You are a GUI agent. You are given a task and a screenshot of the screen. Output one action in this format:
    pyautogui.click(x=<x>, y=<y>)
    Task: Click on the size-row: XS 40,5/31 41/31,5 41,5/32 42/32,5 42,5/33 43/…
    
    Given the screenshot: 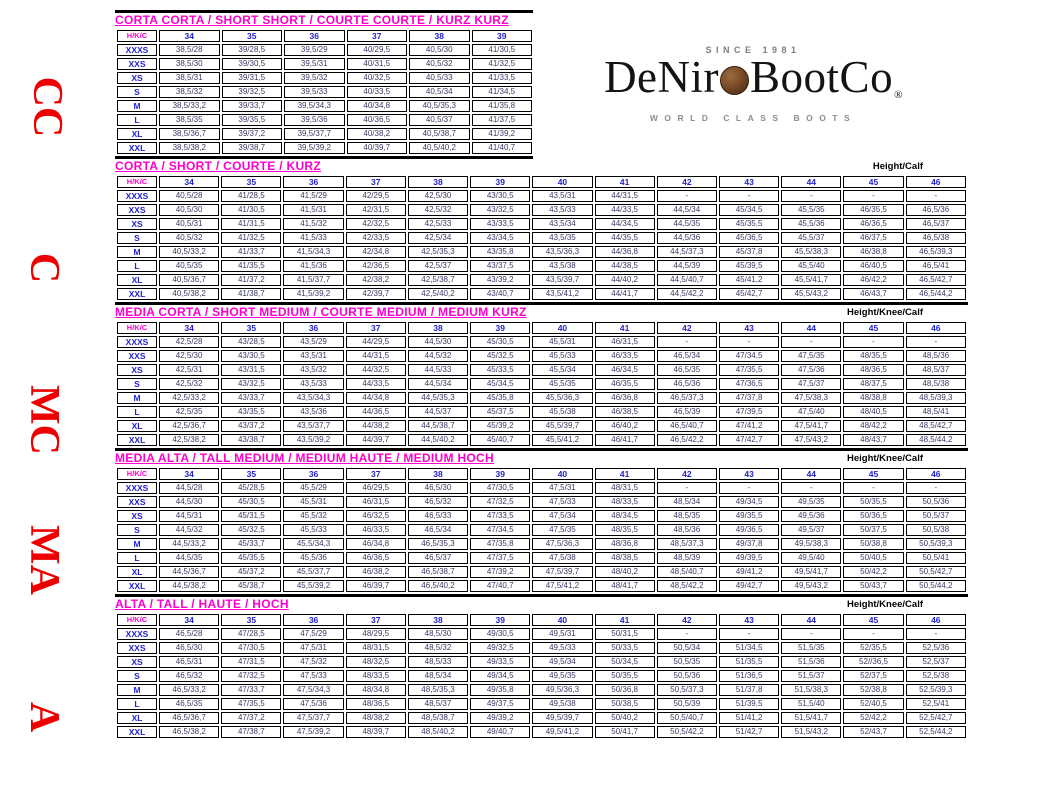 What is the action you would take?
    pyautogui.click(x=541, y=224)
    